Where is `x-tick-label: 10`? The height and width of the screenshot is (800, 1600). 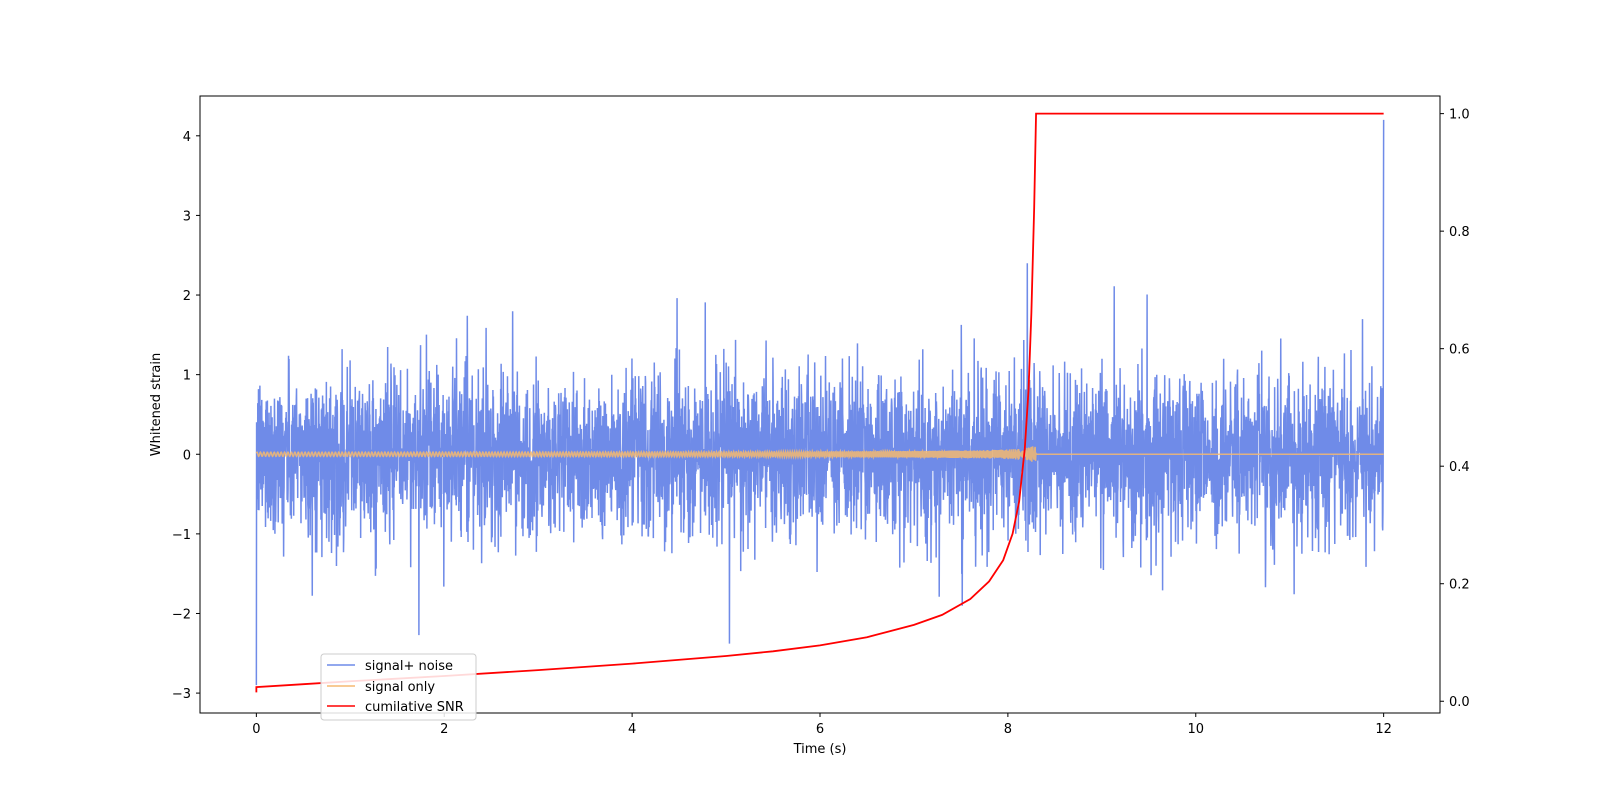
x-tick-label: 10 is located at coordinates (1195, 729).